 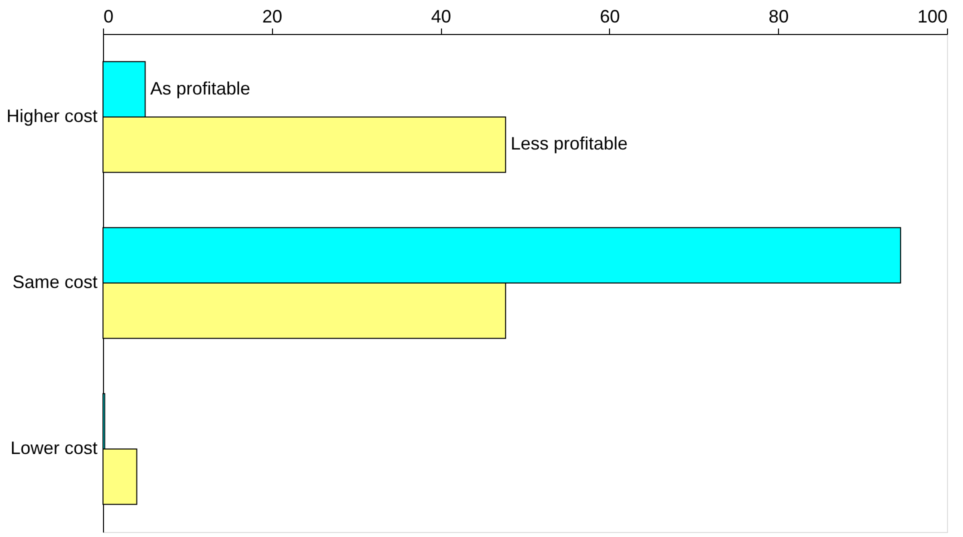 What do you see at coordinates (52, 116) in the screenshot?
I see `y-tick-label: Higher cost` at bounding box center [52, 116].